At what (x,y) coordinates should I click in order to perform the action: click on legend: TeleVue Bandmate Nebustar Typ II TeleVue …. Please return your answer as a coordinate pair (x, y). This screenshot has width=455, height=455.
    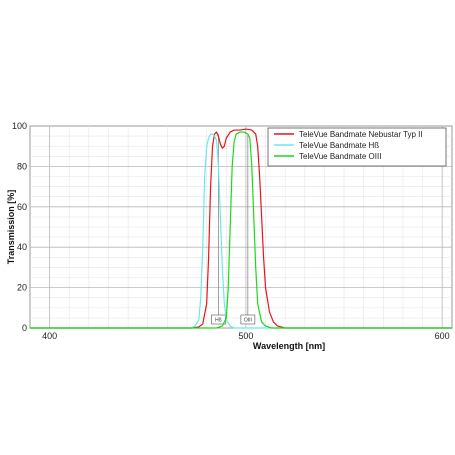
    Looking at the image, I should click on (357, 147).